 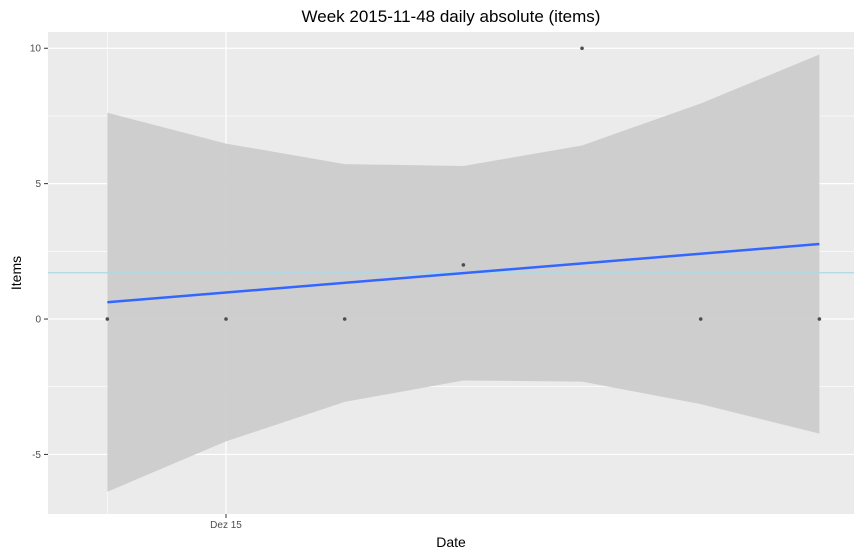 What do you see at coordinates (463, 273) in the screenshot?
I see `trend-line` at bounding box center [463, 273].